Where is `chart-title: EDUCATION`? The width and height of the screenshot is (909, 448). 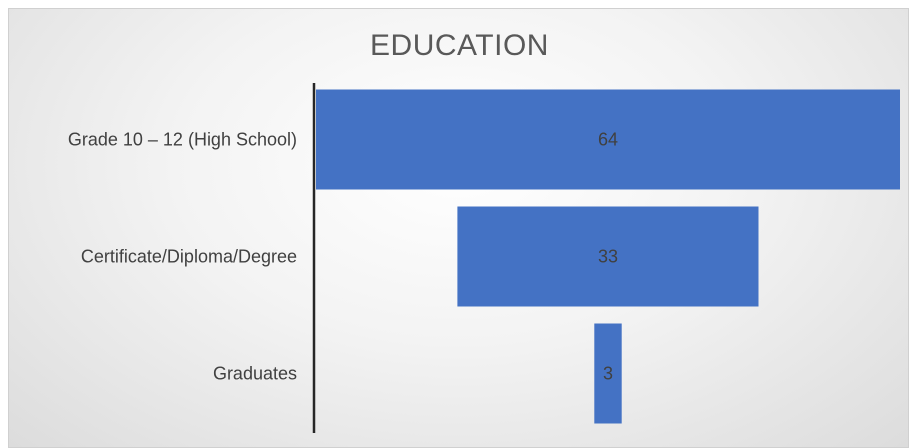
chart-title: EDUCATION is located at coordinates (459, 45).